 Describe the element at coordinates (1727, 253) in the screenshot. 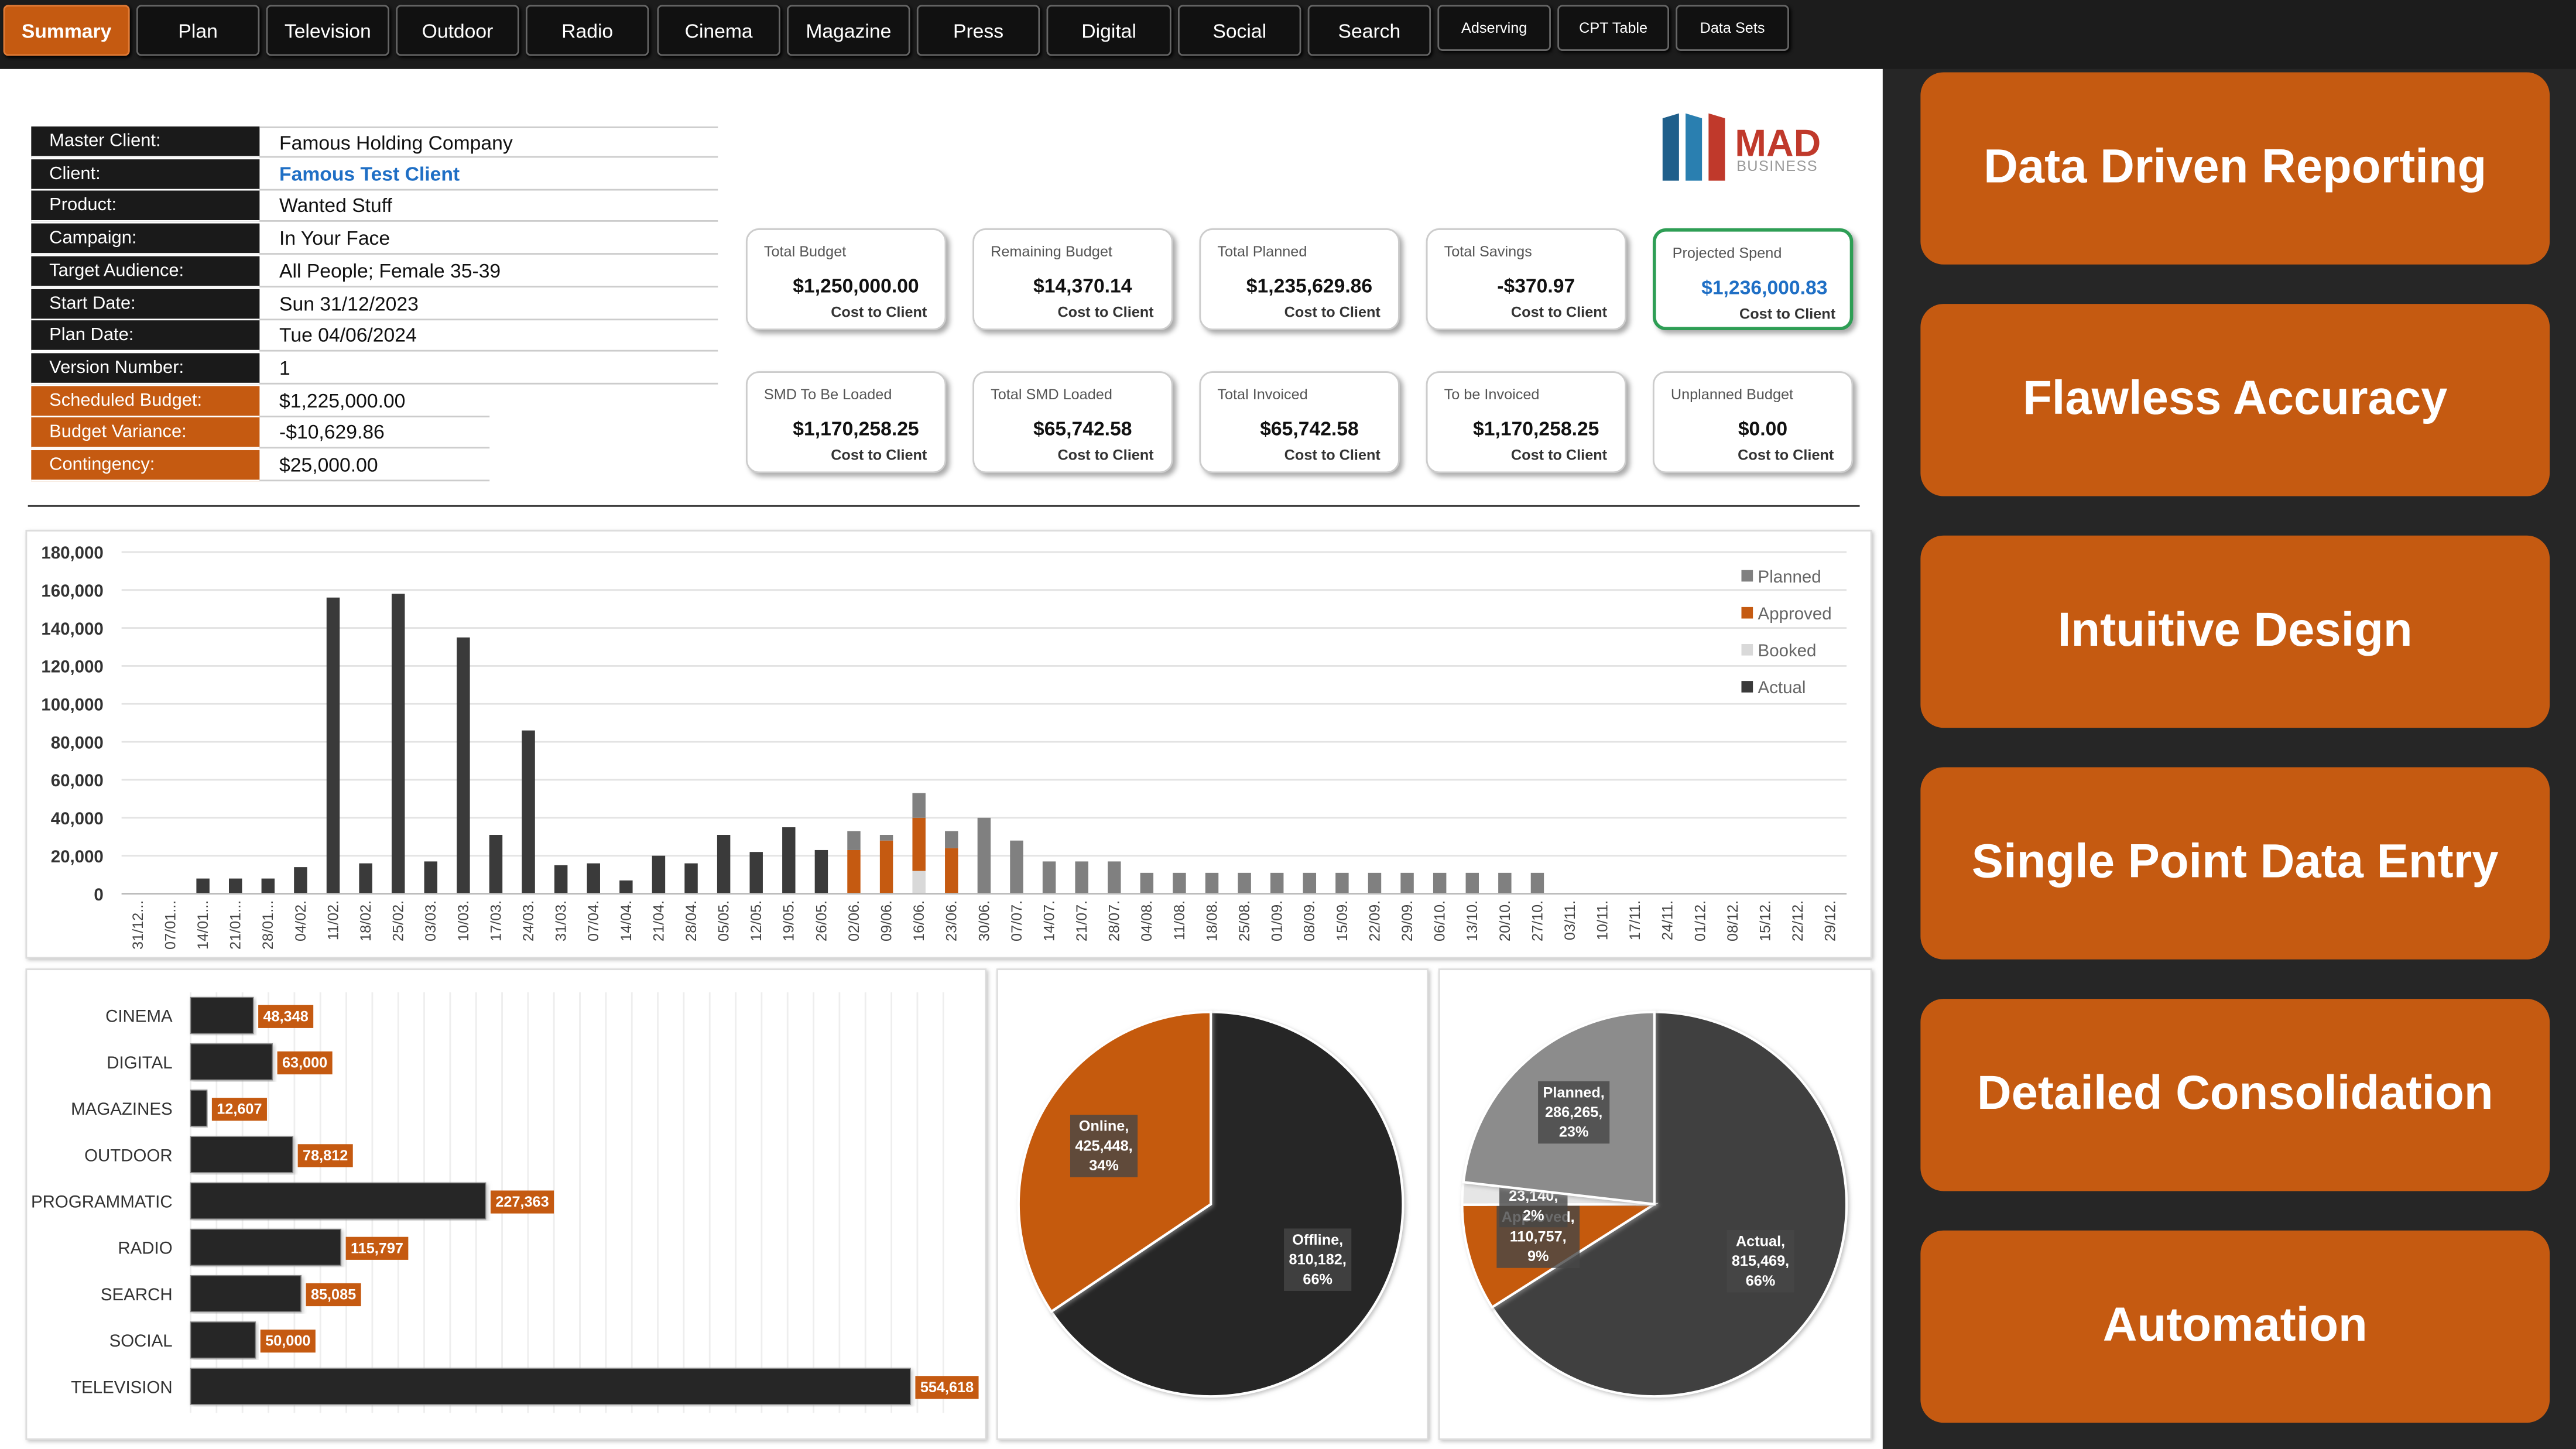

I see `kpi-title: Projected Spend` at that location.